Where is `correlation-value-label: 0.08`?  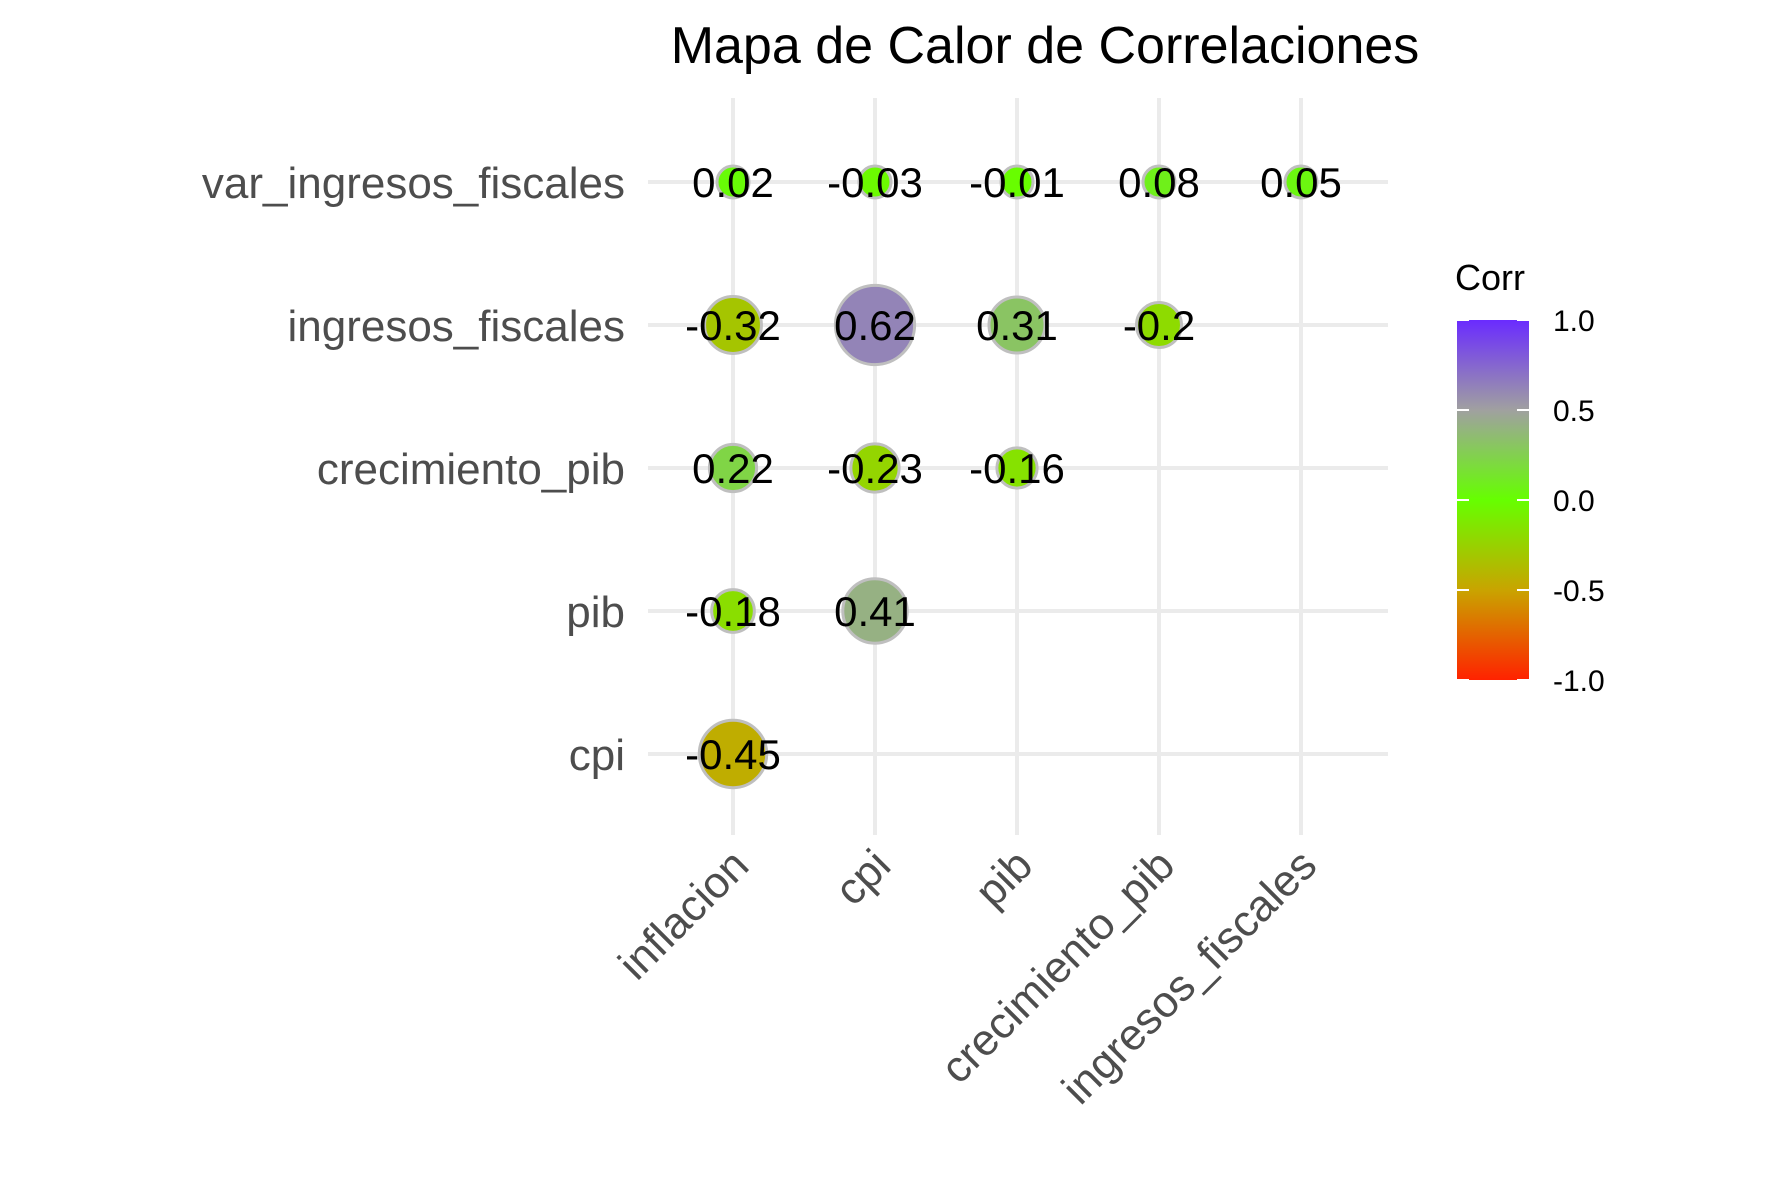 correlation-value-label: 0.08 is located at coordinates (1159, 182).